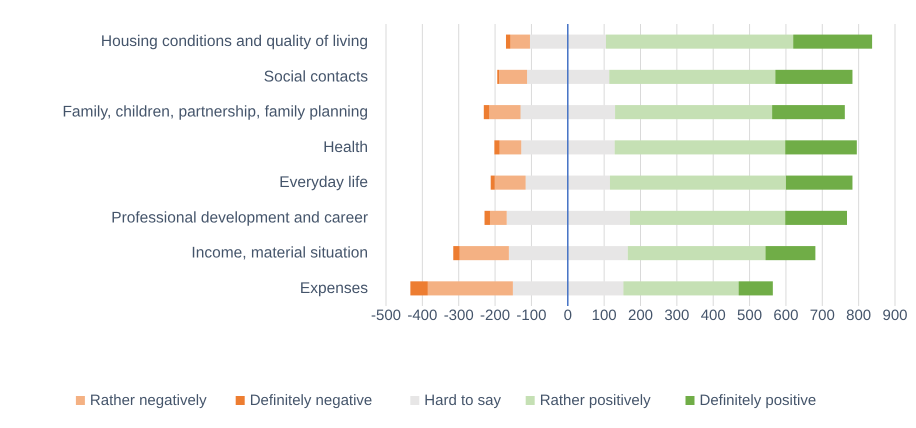 The width and height of the screenshot is (916, 428). What do you see at coordinates (215, 112) in the screenshot?
I see `y-tick-label: Family, children, partnership, family planning` at bounding box center [215, 112].